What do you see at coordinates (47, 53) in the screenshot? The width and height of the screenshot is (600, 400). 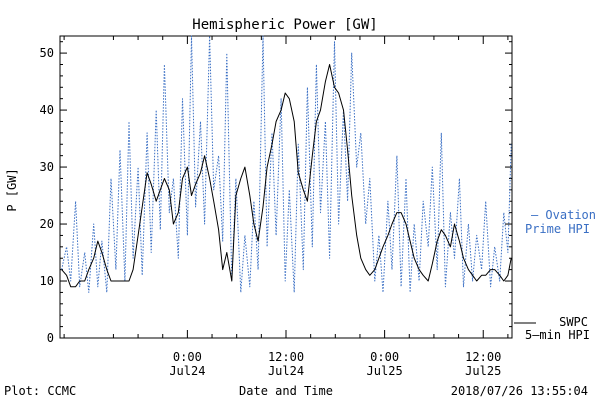 I see `y-tick-label: 50` at bounding box center [47, 53].